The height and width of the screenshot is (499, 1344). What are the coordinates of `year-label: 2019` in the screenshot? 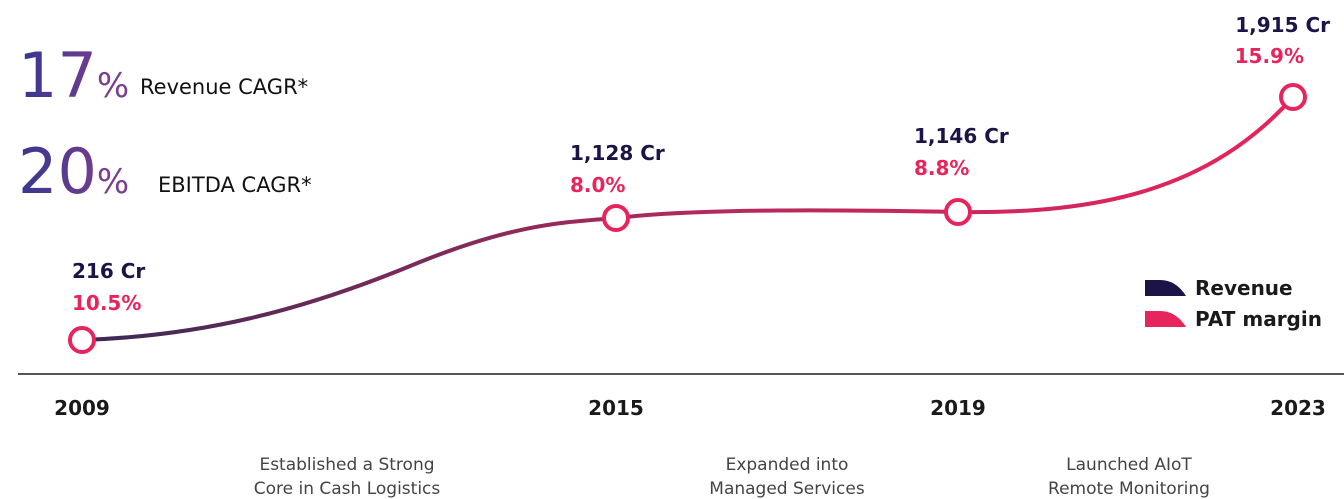 It's located at (958, 408).